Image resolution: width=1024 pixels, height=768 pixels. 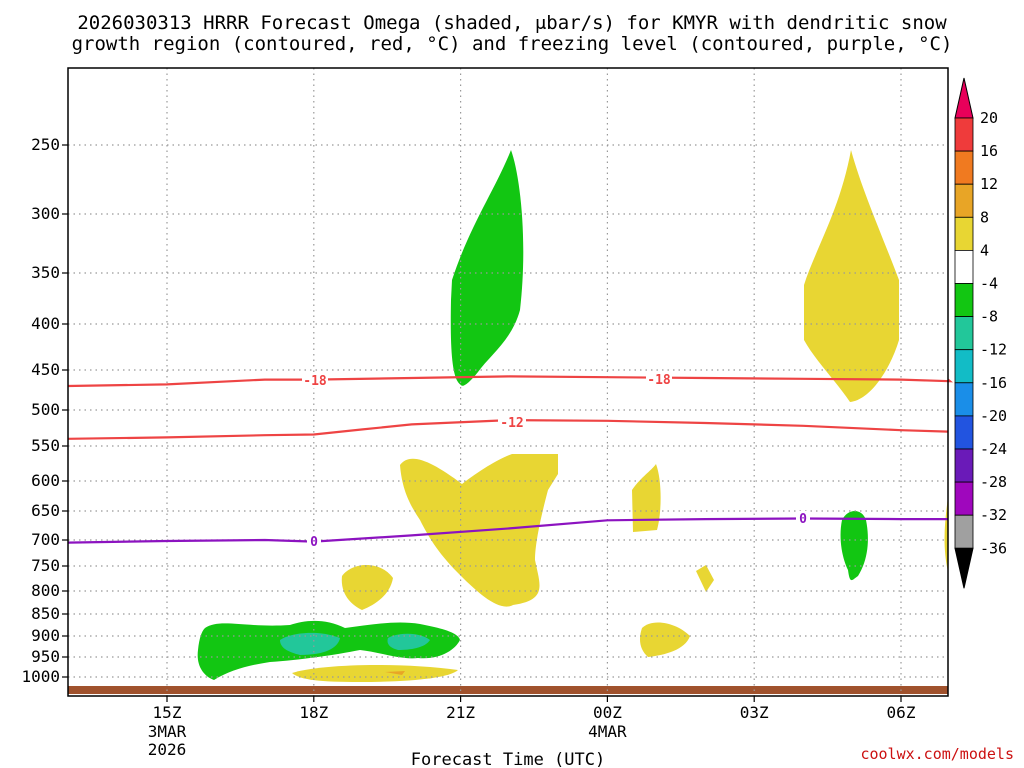 What do you see at coordinates (989, 317) in the screenshot?
I see `colorbar-label: -8` at bounding box center [989, 317].